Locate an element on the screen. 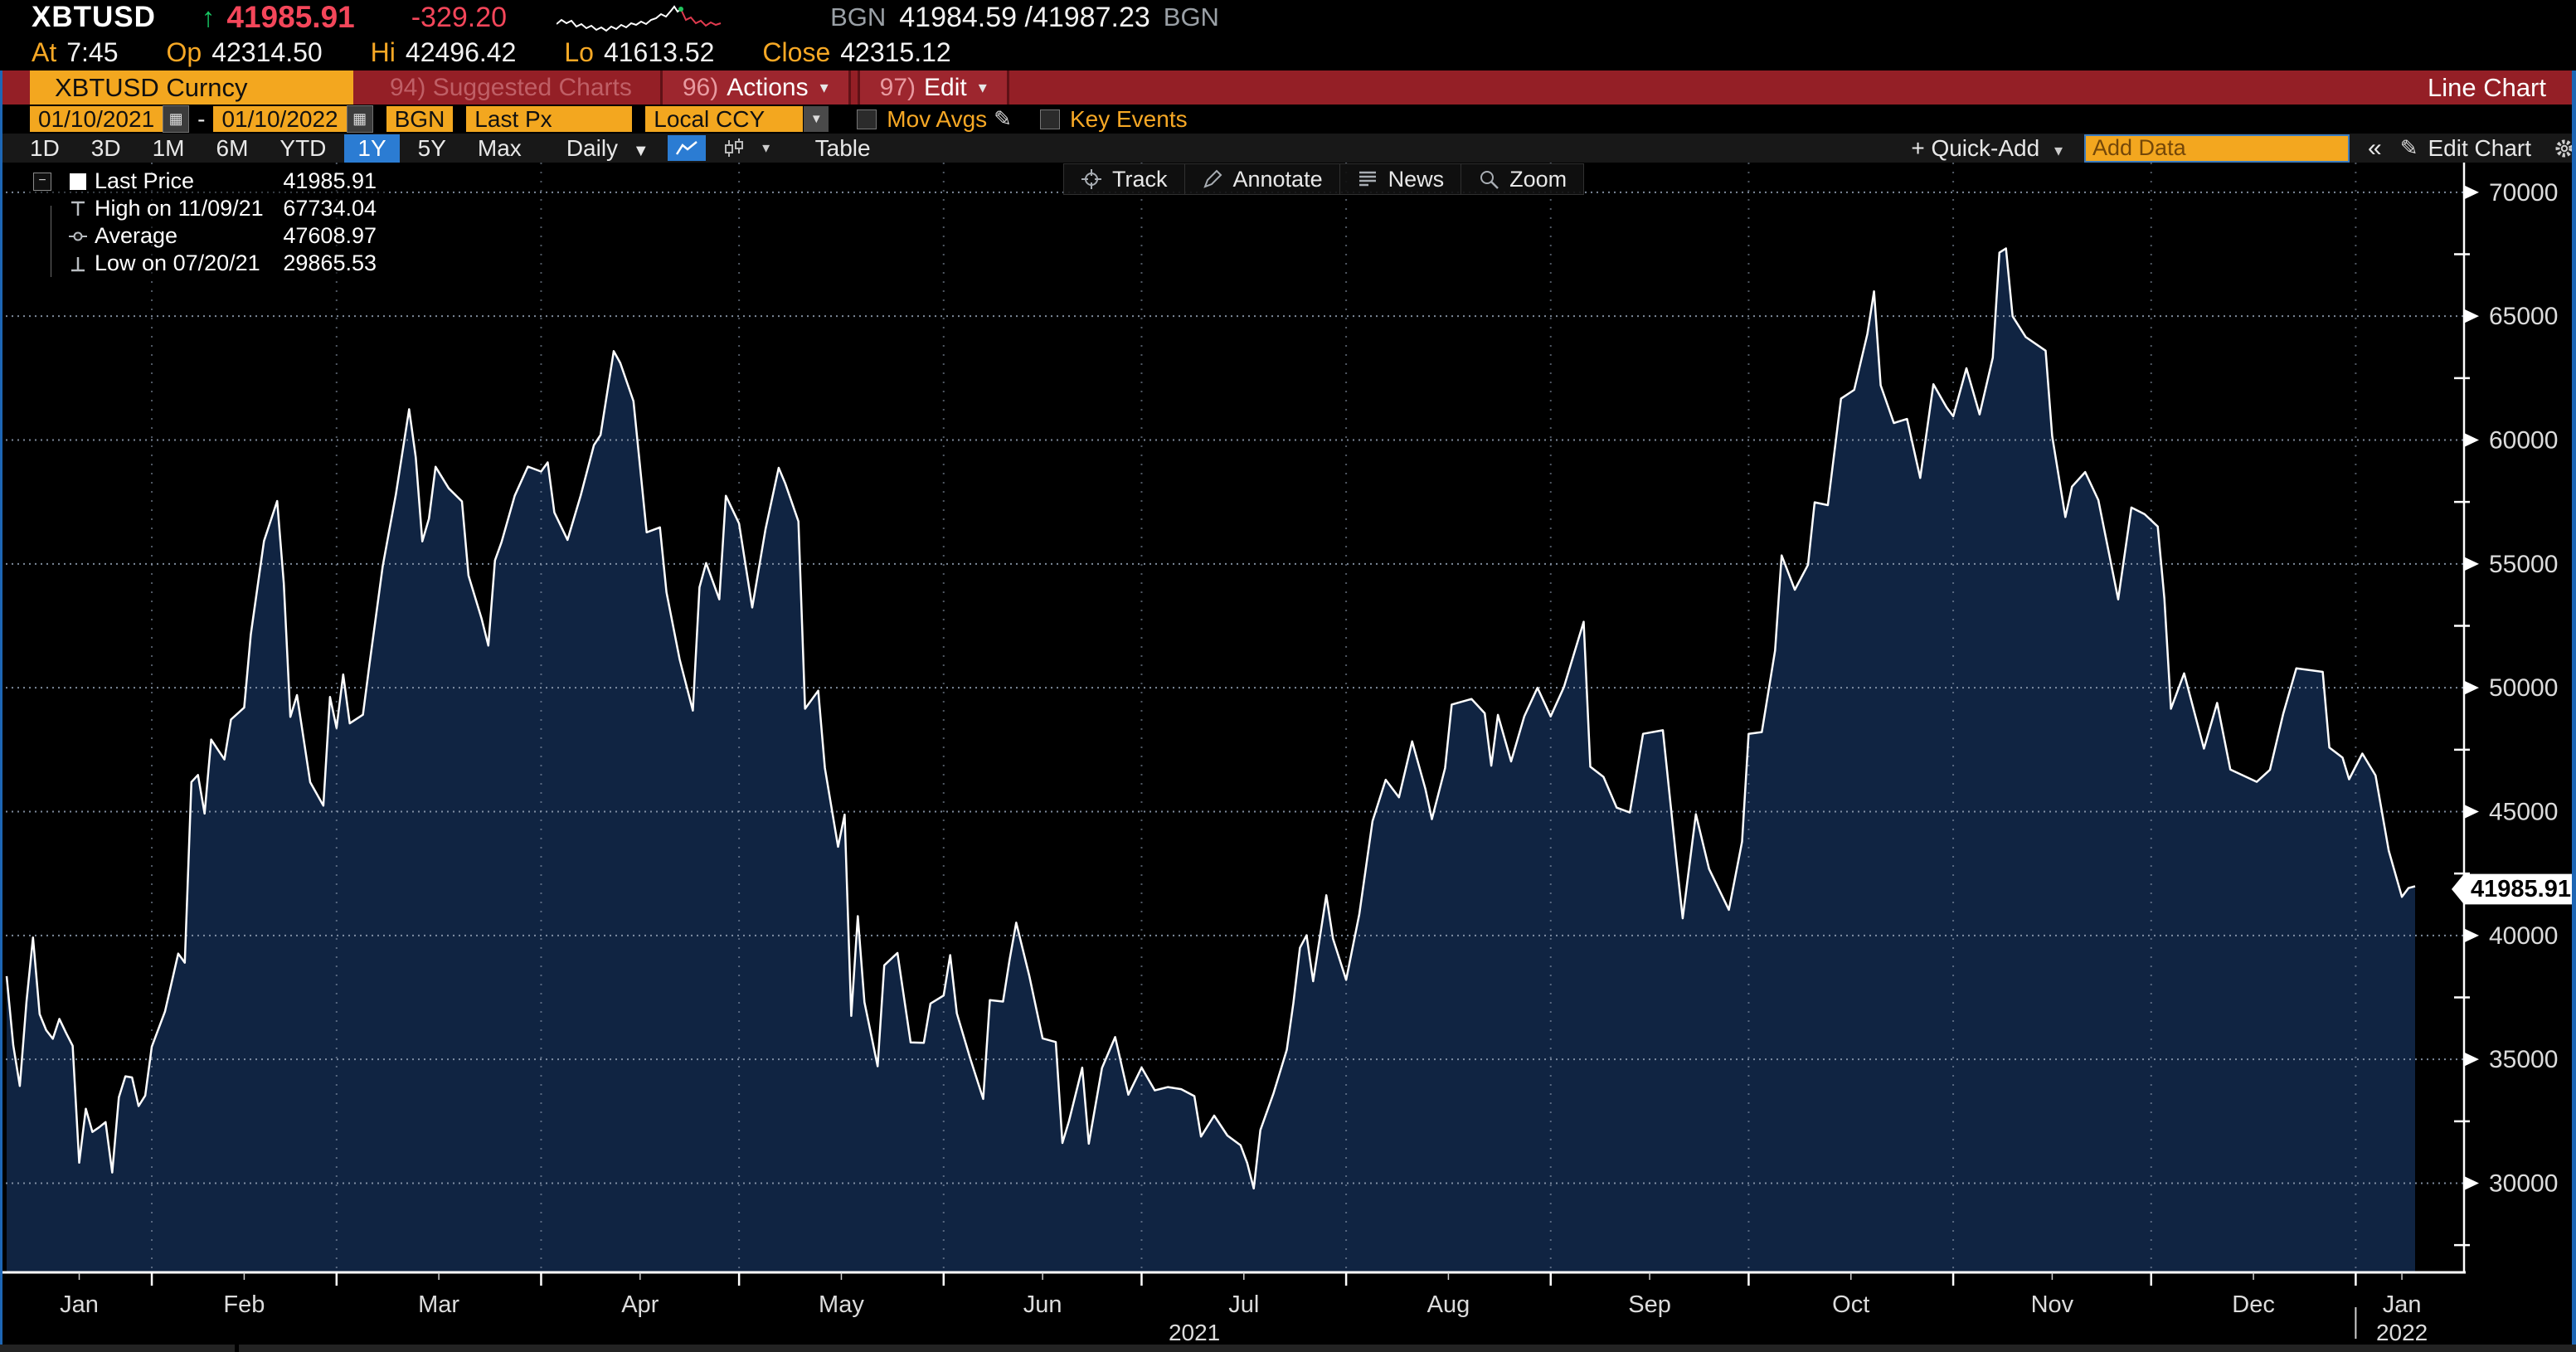 Image resolution: width=2576 pixels, height=1352 pixels. status-strip-divider is located at coordinates (237, 1349).